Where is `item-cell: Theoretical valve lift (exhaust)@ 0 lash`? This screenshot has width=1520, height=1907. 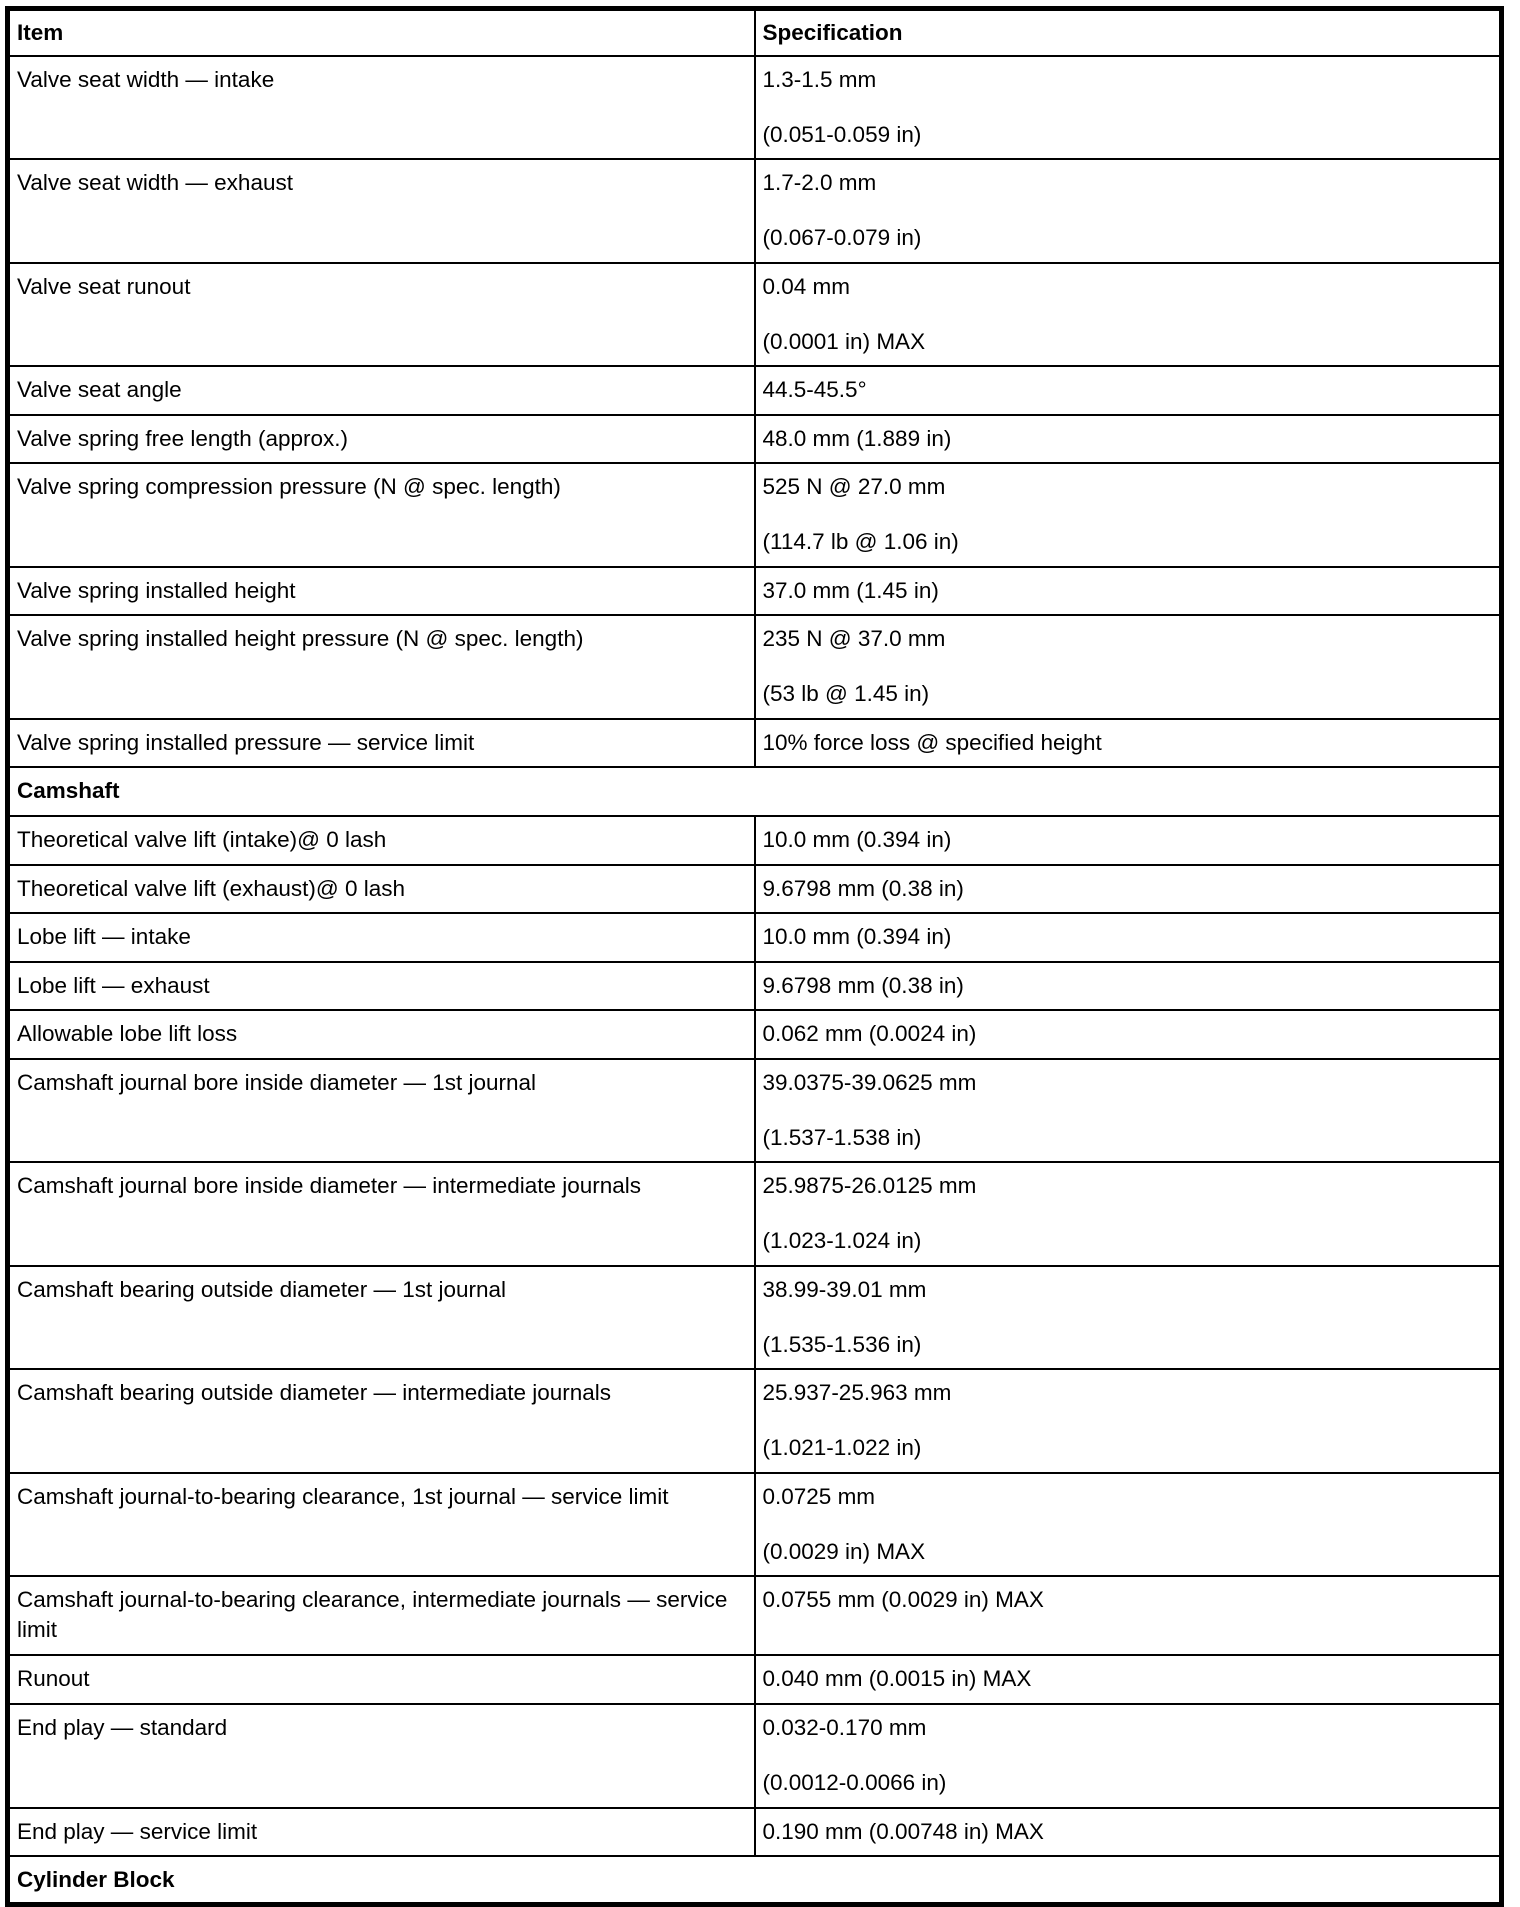
item-cell: Theoretical valve lift (exhaust)@ 0 lash is located at coordinates (381, 889).